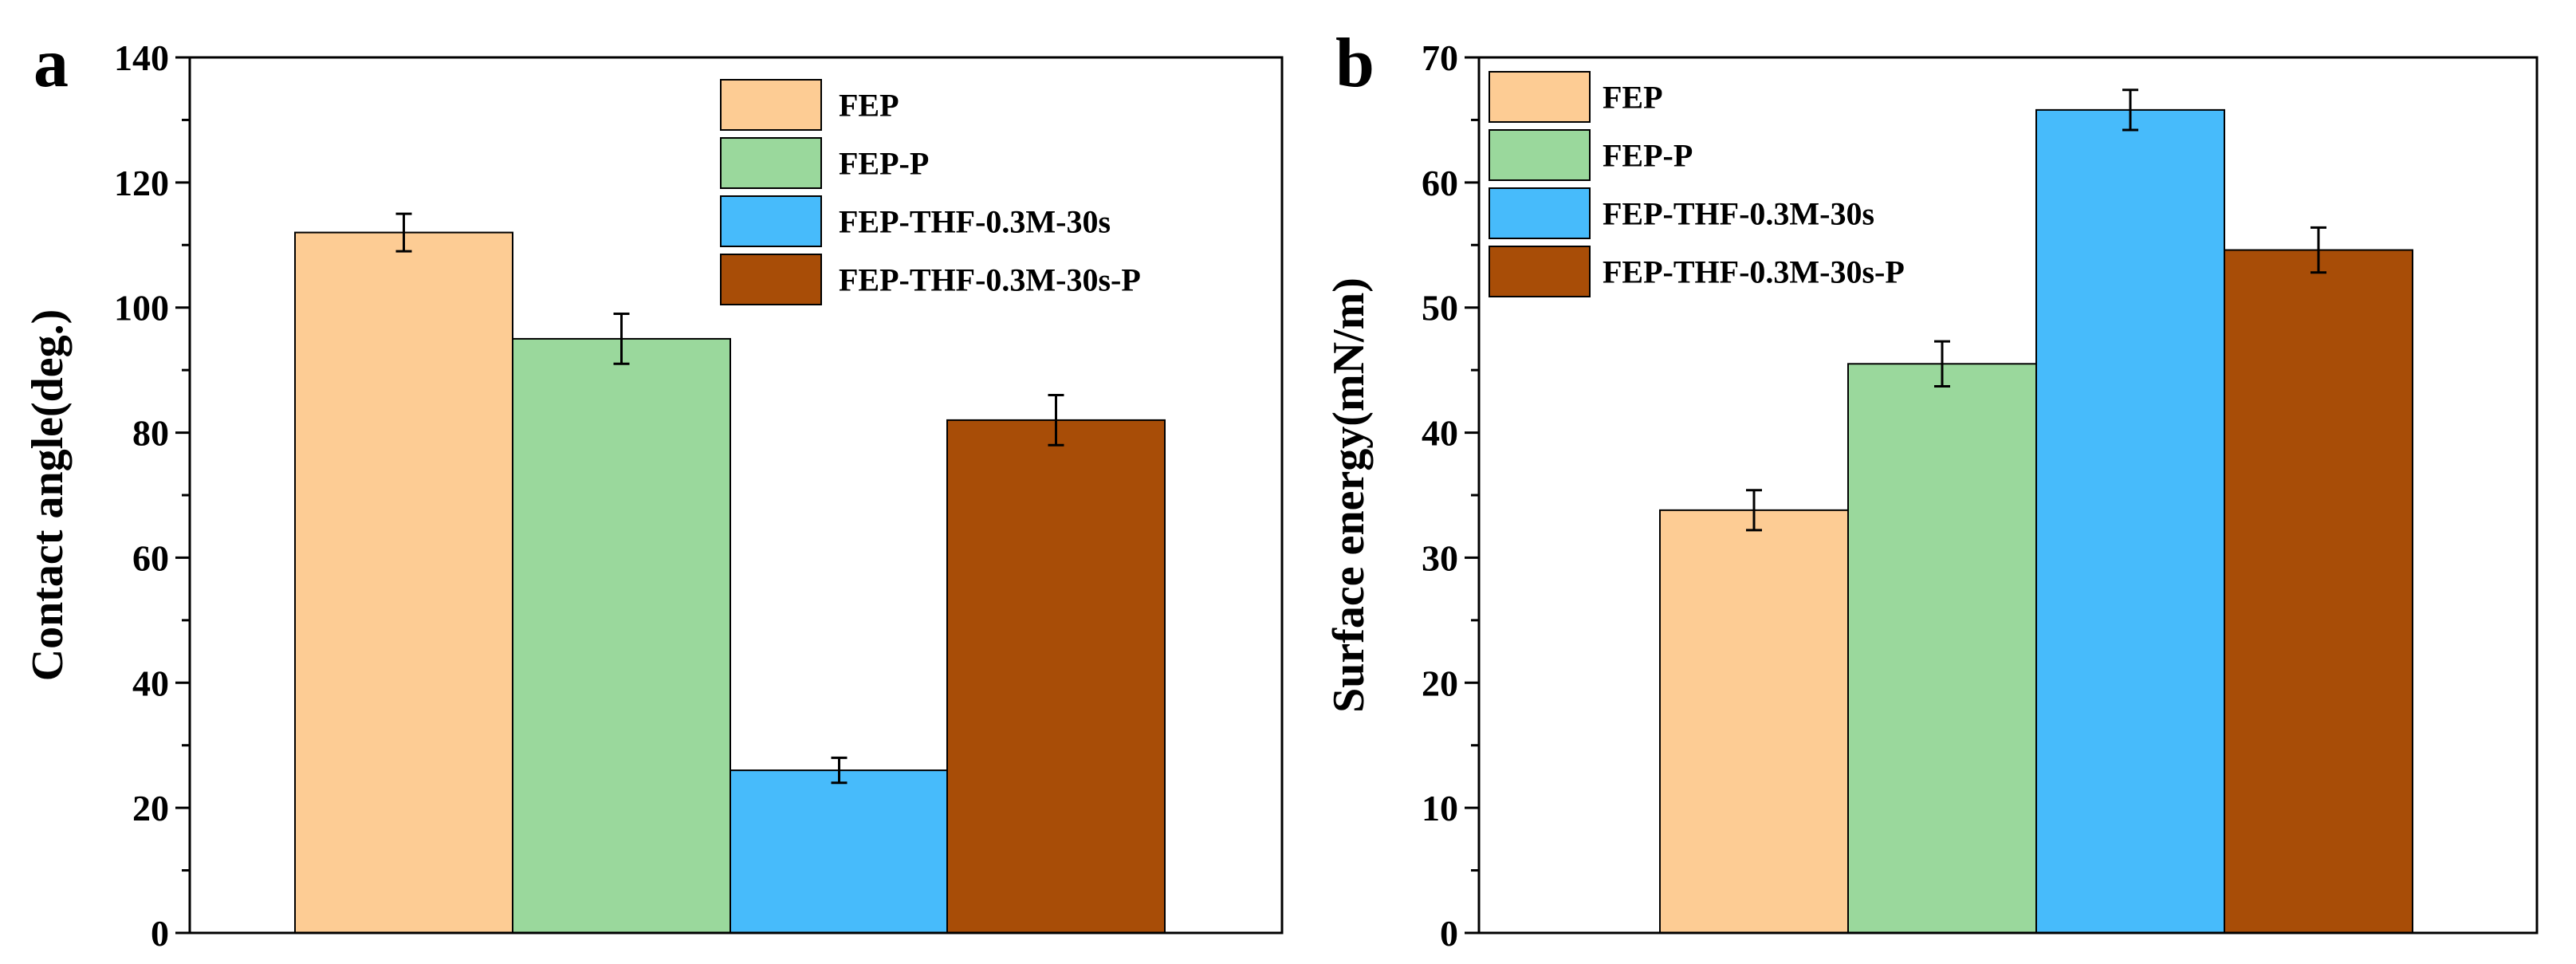  Describe the element at coordinates (48, 495) in the screenshot. I see `y-axis-label: Contact angle(deg.)` at that location.